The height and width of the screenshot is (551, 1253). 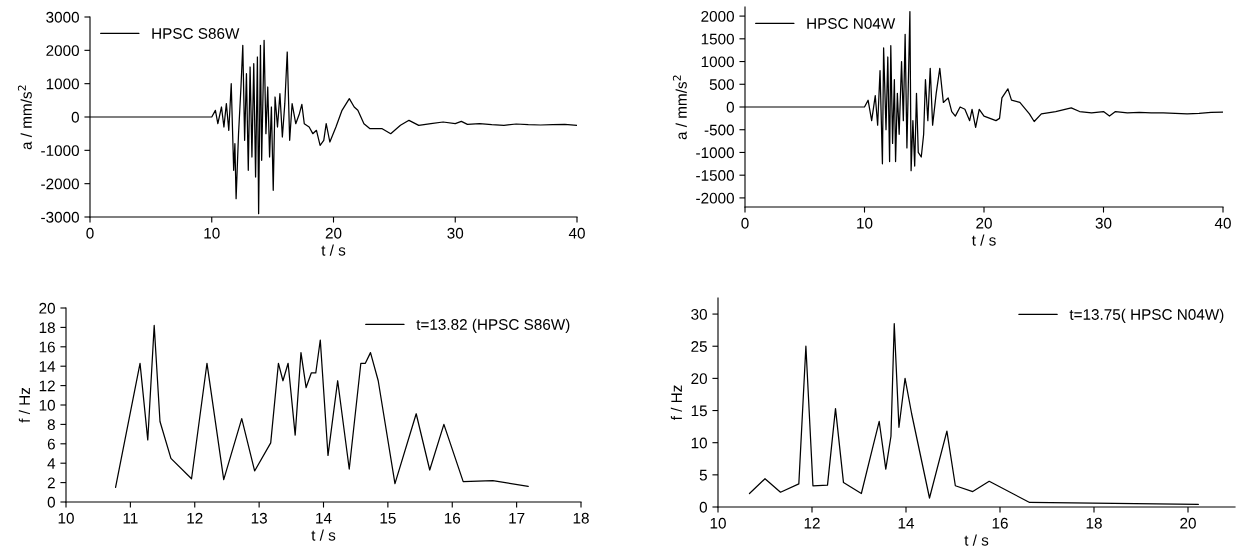 I want to click on y-tick-label: 6, so click(x=51, y=444).